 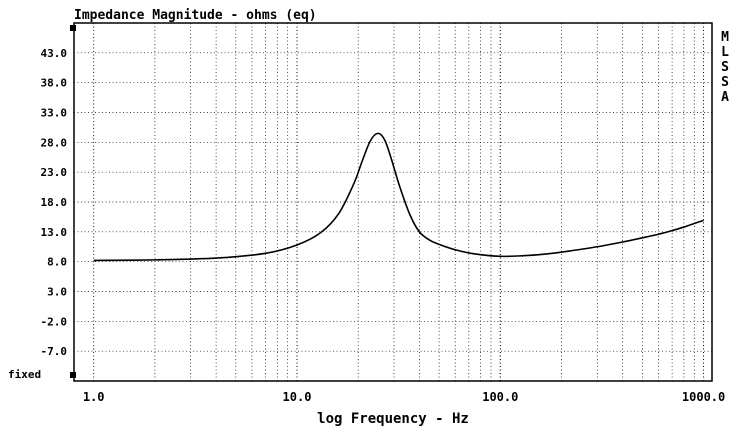 I want to click on x-axis-label: log Frequency - Hz, so click(x=393, y=419).